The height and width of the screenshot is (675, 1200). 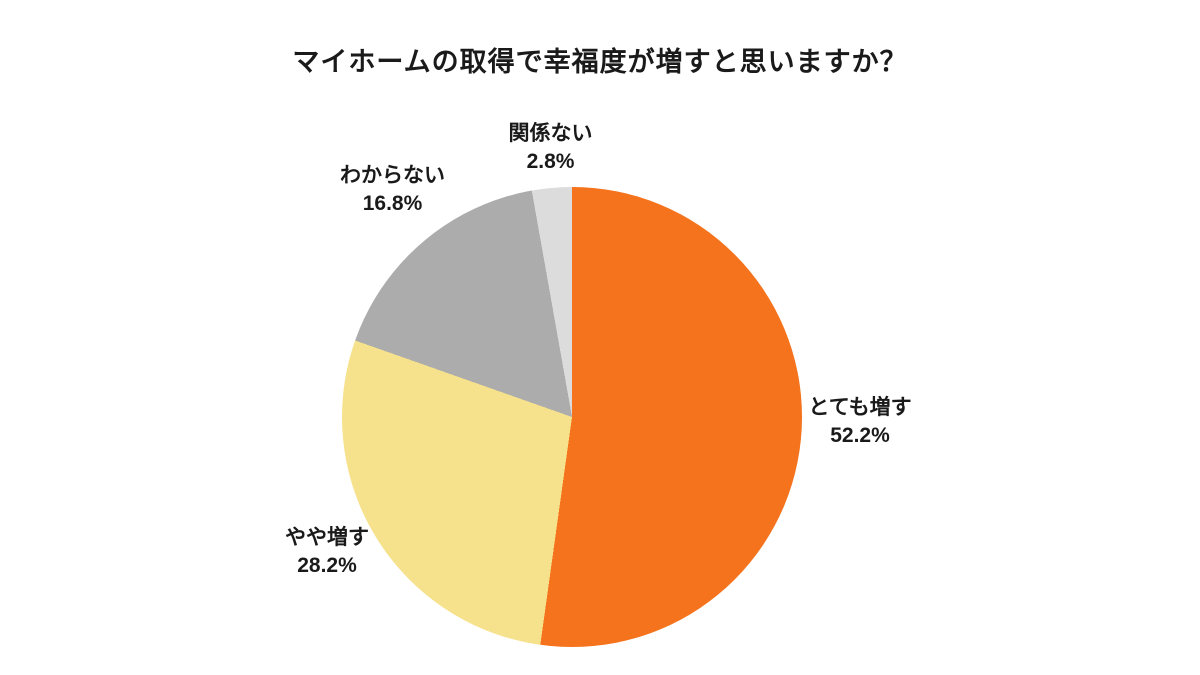 What do you see at coordinates (600, 62) in the screenshot?
I see `chart-title: マイホームの取得で幸福度が増すと思いますか？` at bounding box center [600, 62].